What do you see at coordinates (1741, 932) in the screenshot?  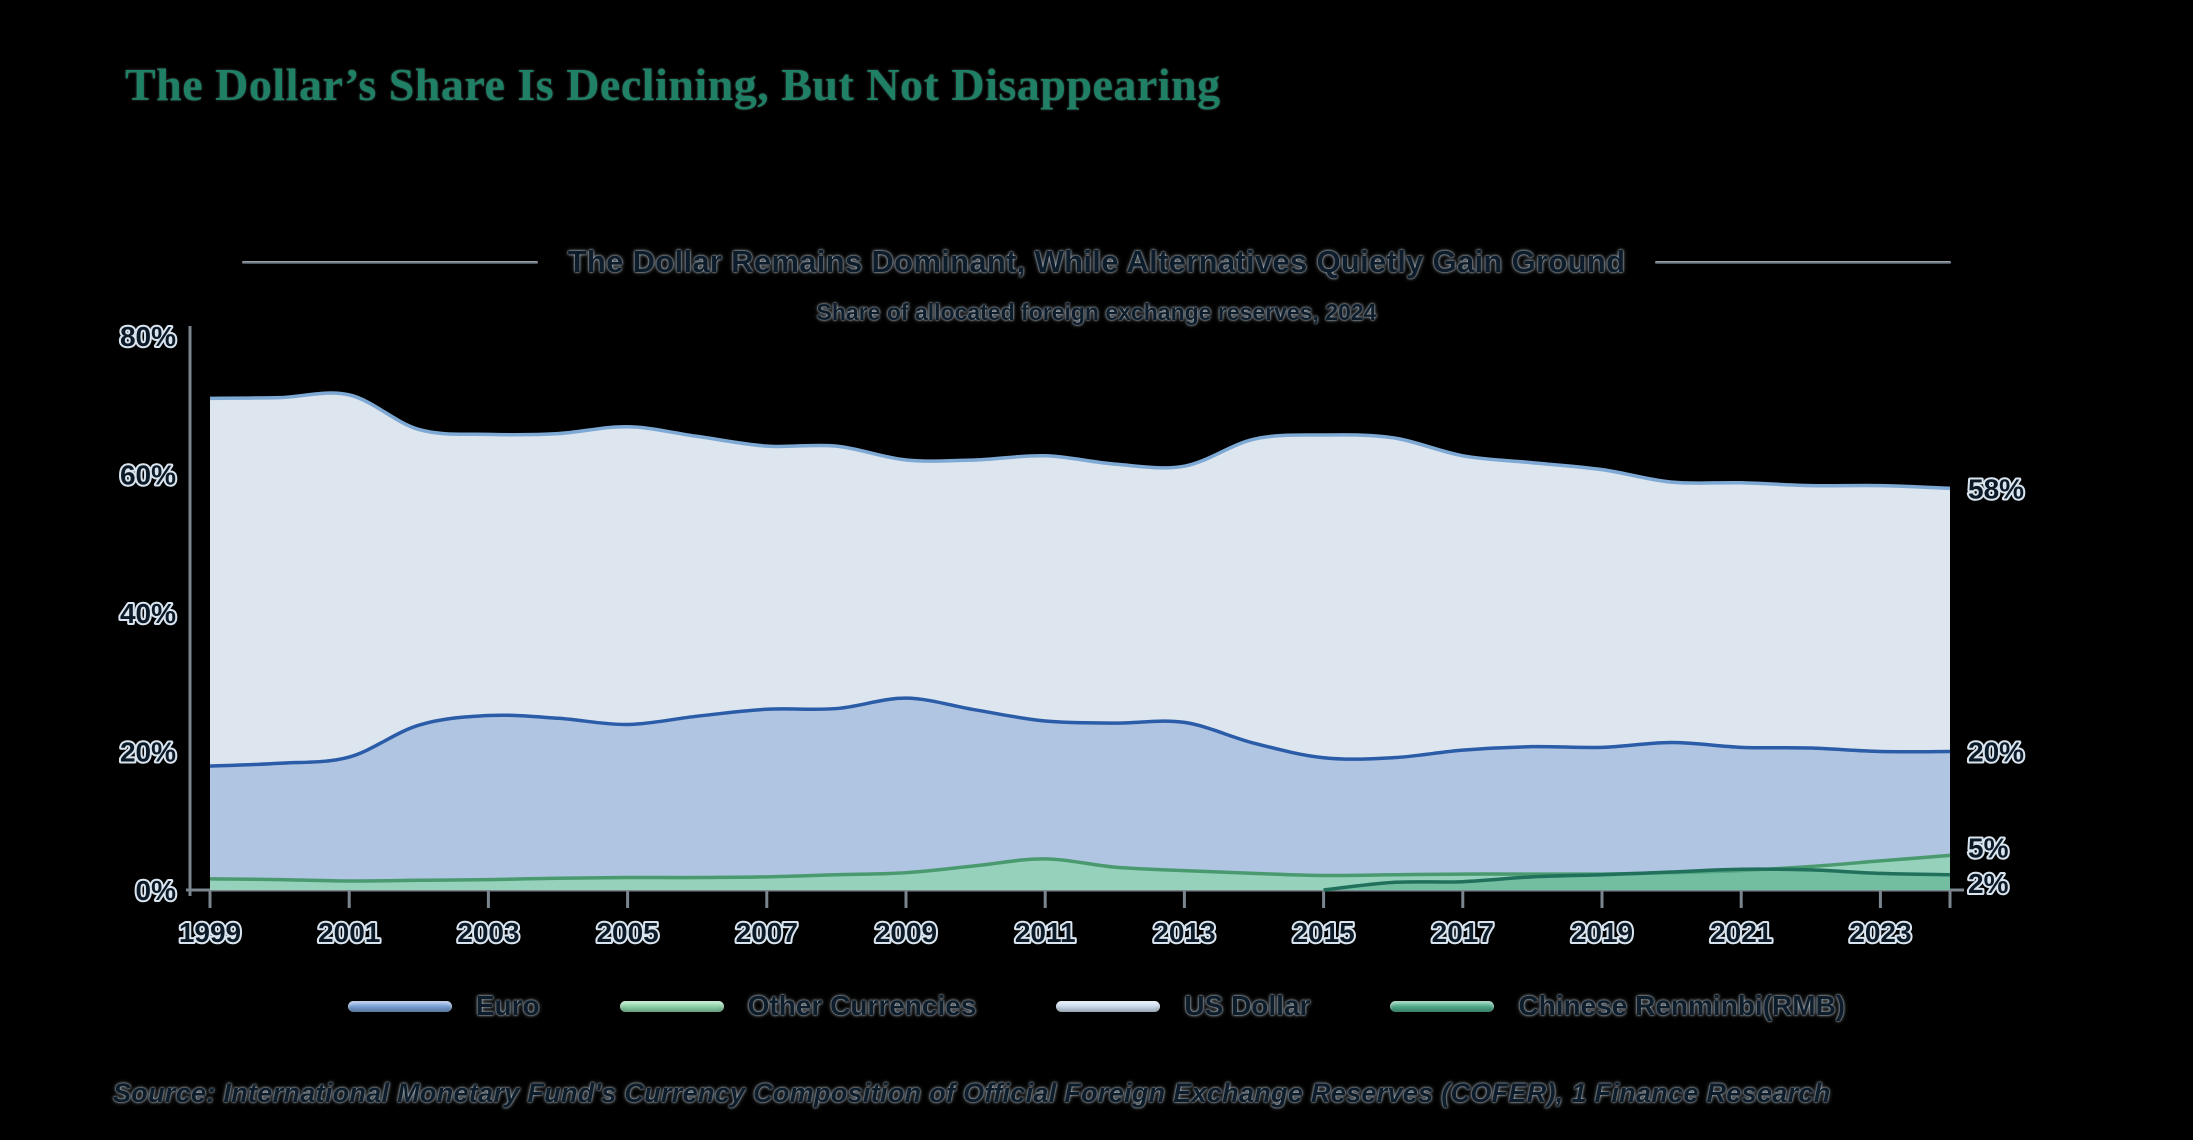 I see `x-tick-label: 2021` at bounding box center [1741, 932].